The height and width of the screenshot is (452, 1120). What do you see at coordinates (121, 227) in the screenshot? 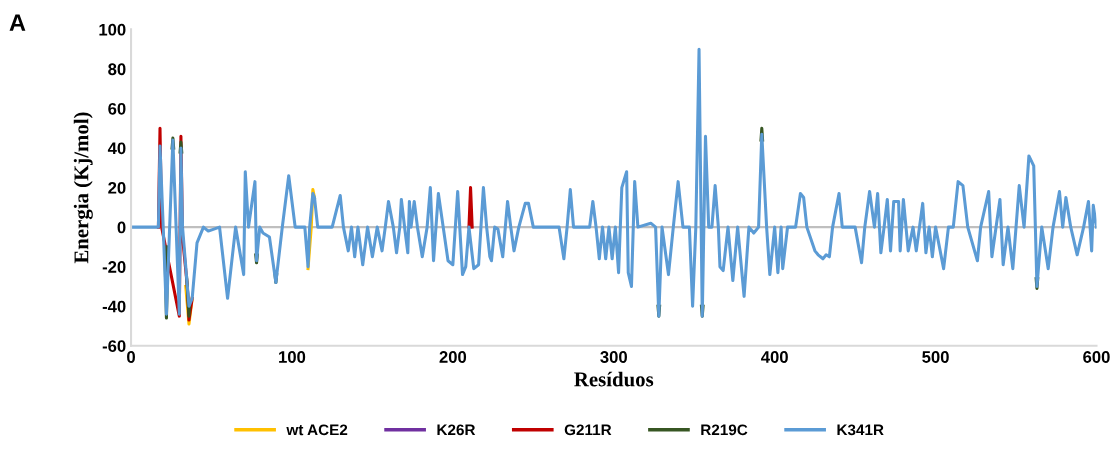
I see `y-tick-label: 0` at bounding box center [121, 227].